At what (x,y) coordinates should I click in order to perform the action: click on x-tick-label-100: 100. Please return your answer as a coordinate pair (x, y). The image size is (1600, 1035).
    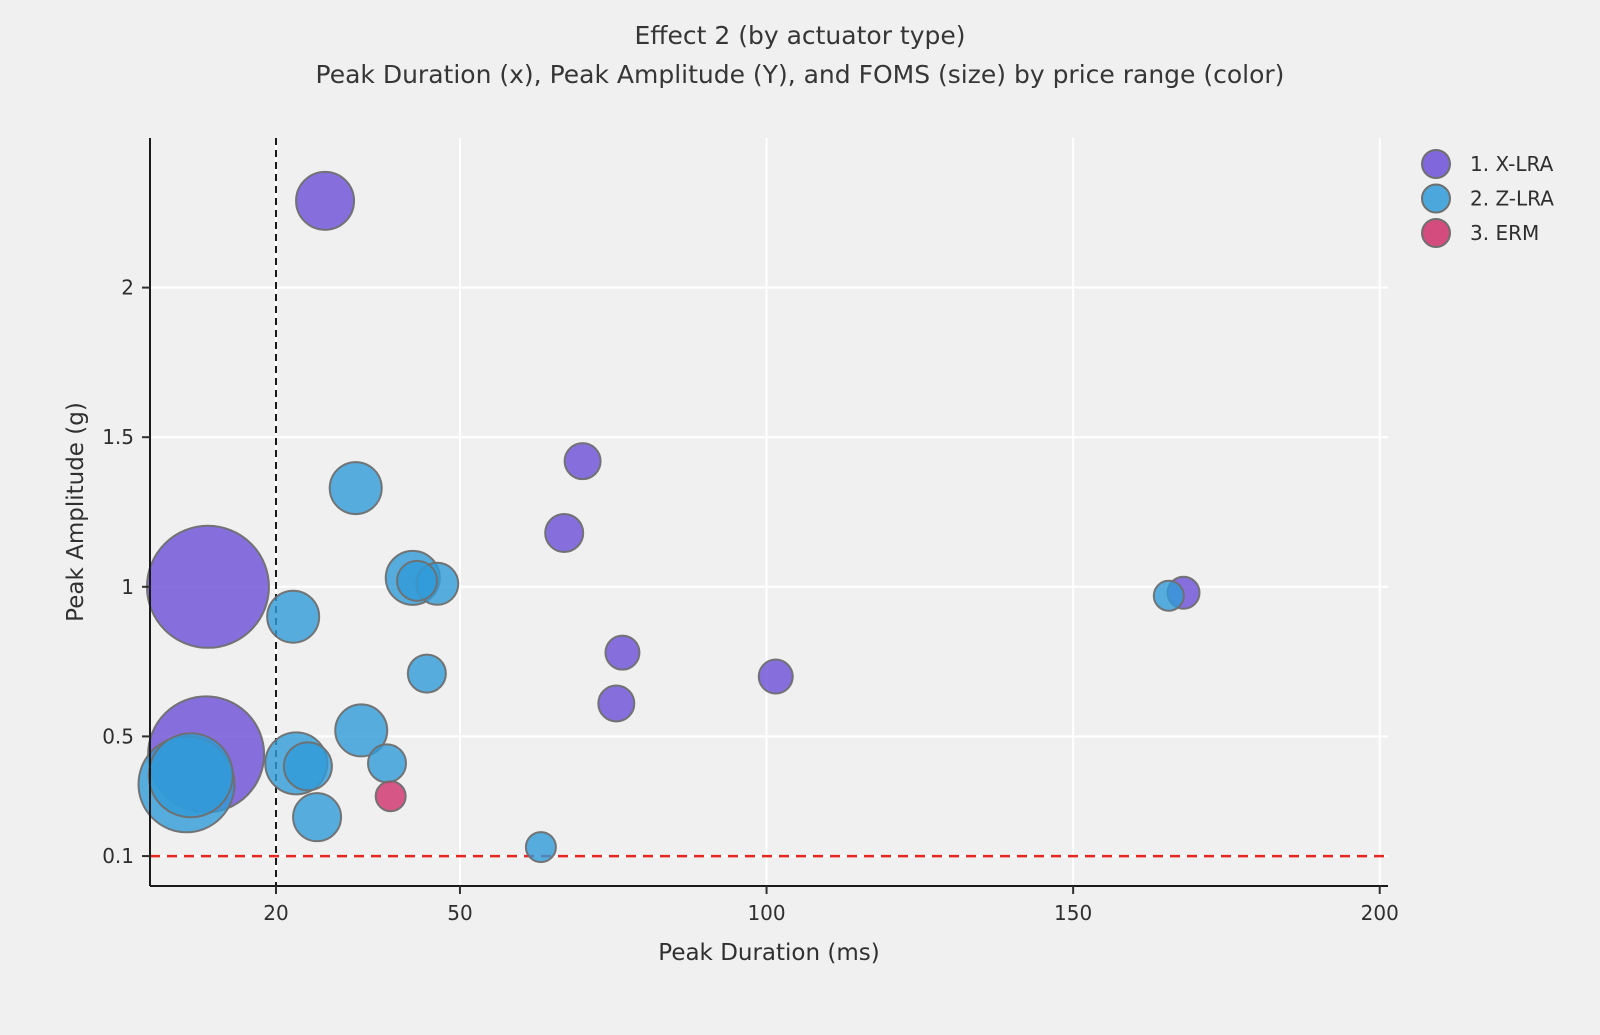
    Looking at the image, I should click on (766, 913).